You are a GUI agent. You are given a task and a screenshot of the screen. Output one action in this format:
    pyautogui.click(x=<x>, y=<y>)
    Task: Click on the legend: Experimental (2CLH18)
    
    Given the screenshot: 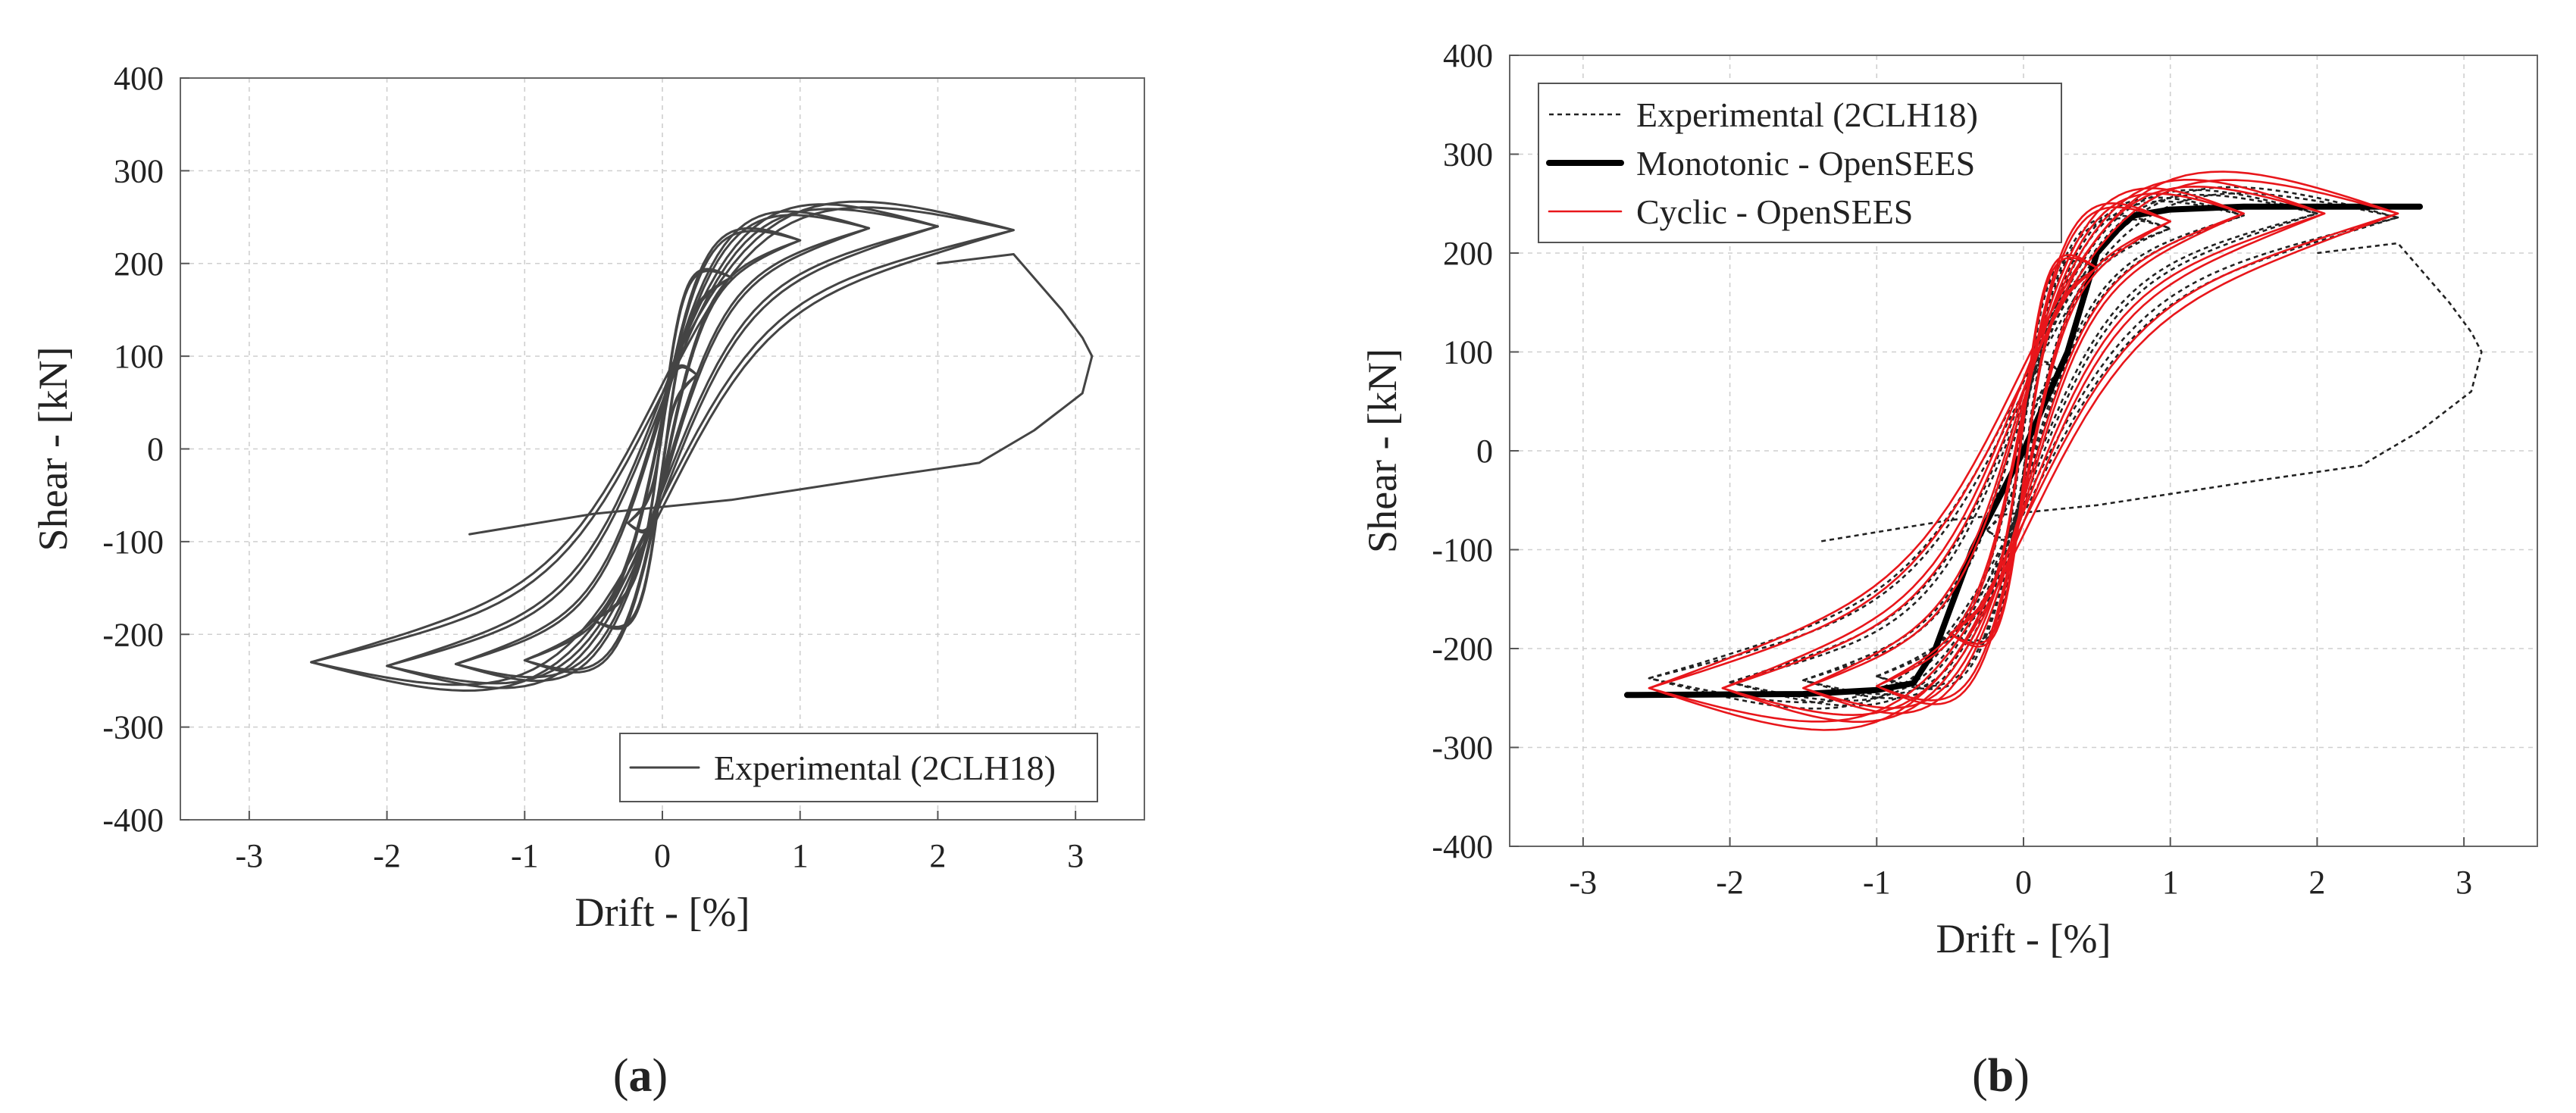 What is the action you would take?
    pyautogui.click(x=859, y=767)
    